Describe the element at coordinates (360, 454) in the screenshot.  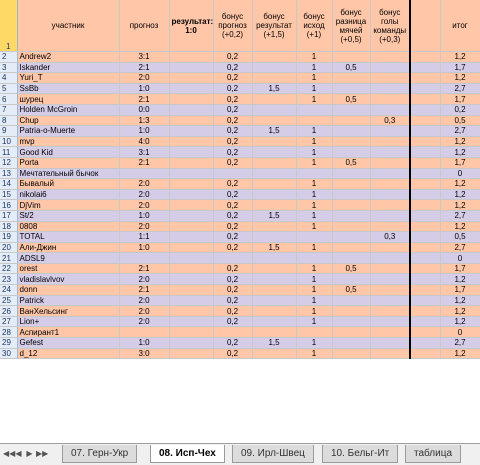
I see `tab-10: 10. Бельг-Ит` at that location.